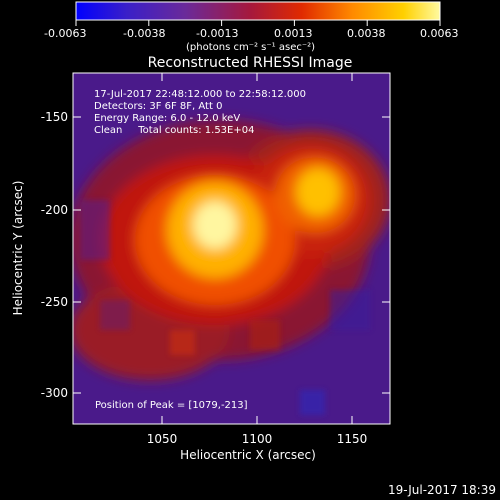 The image size is (500, 500). Describe the element at coordinates (171, 405) in the screenshot. I see `peak-position-label: Position of Peak = [1079,-213]` at that location.